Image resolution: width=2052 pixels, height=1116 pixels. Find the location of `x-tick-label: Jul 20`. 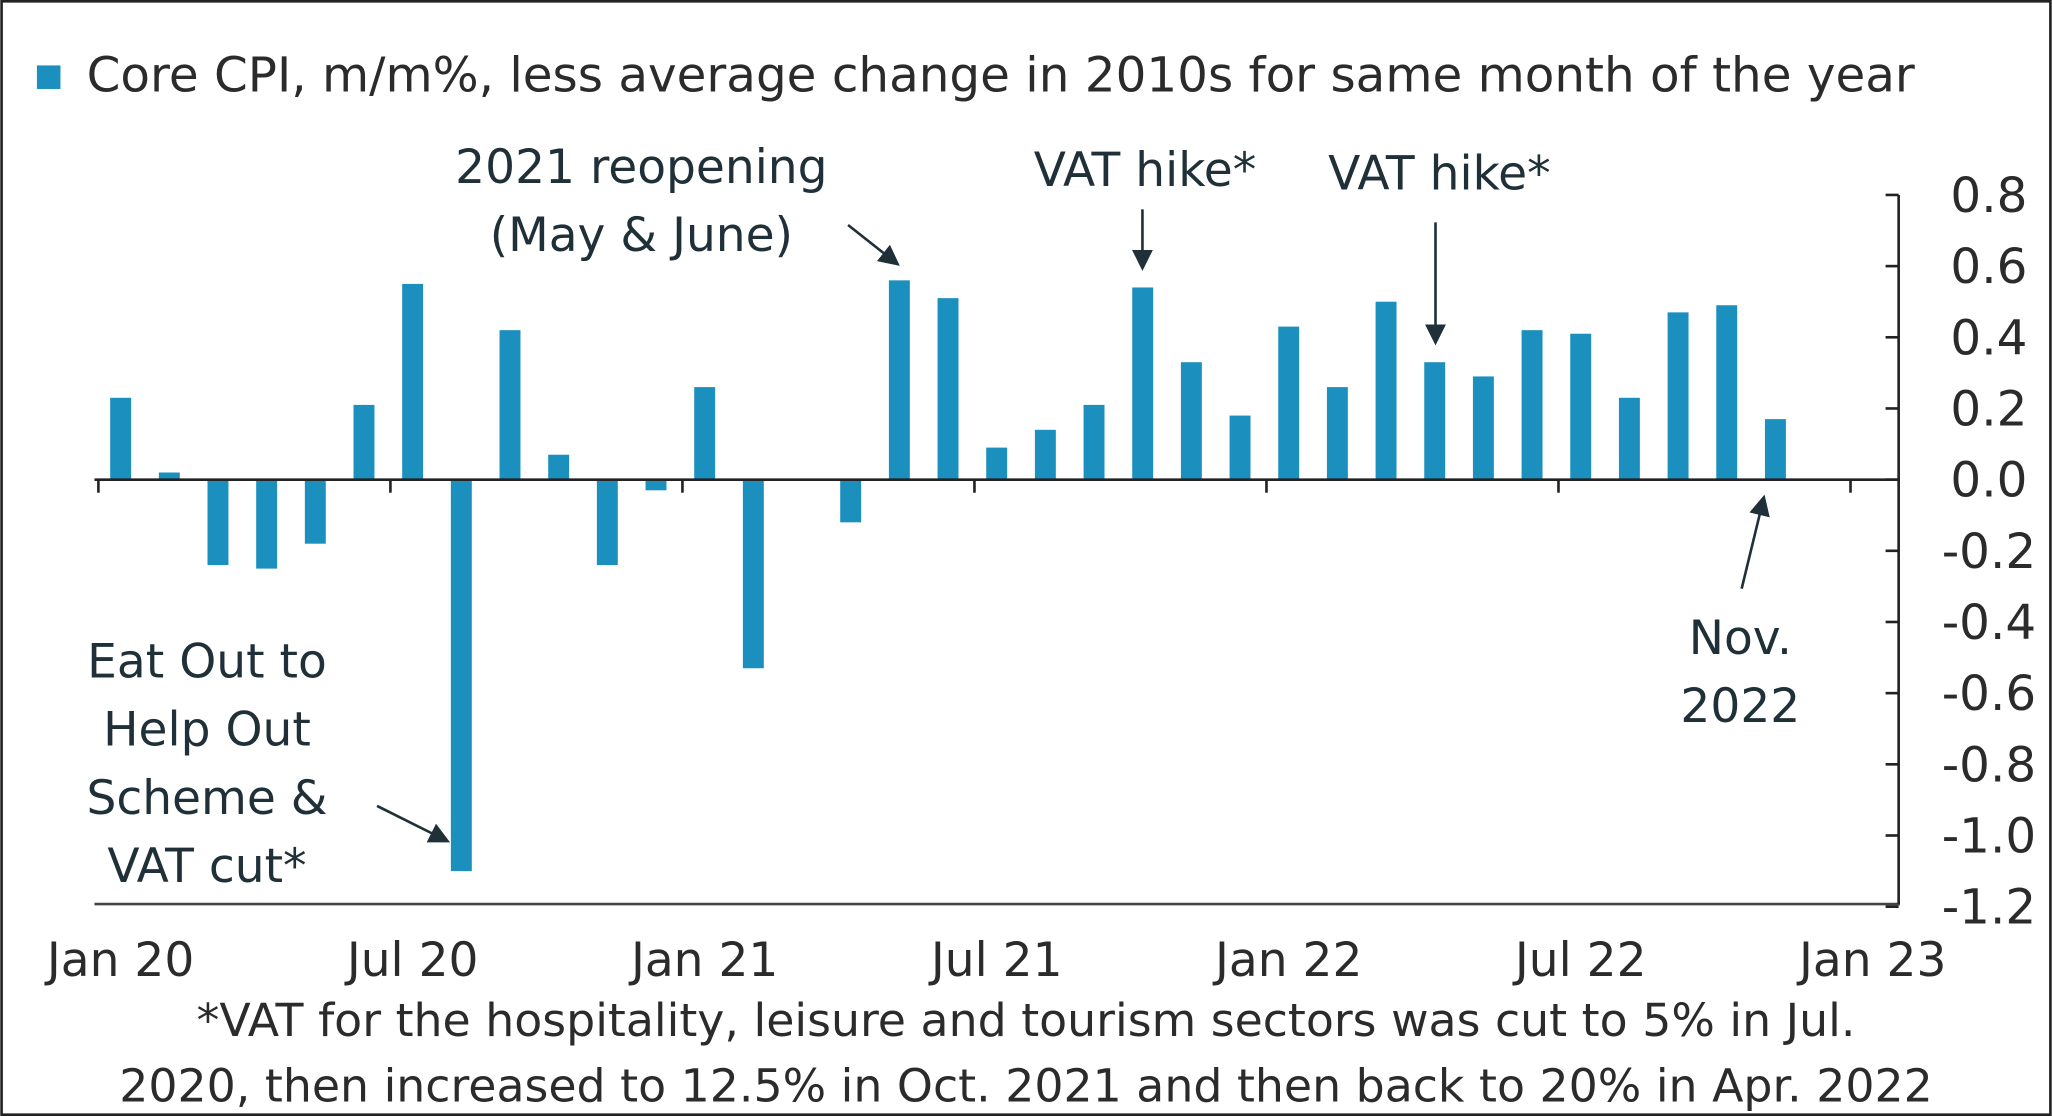

x-tick-label: Jul 20 is located at coordinates (411, 960).